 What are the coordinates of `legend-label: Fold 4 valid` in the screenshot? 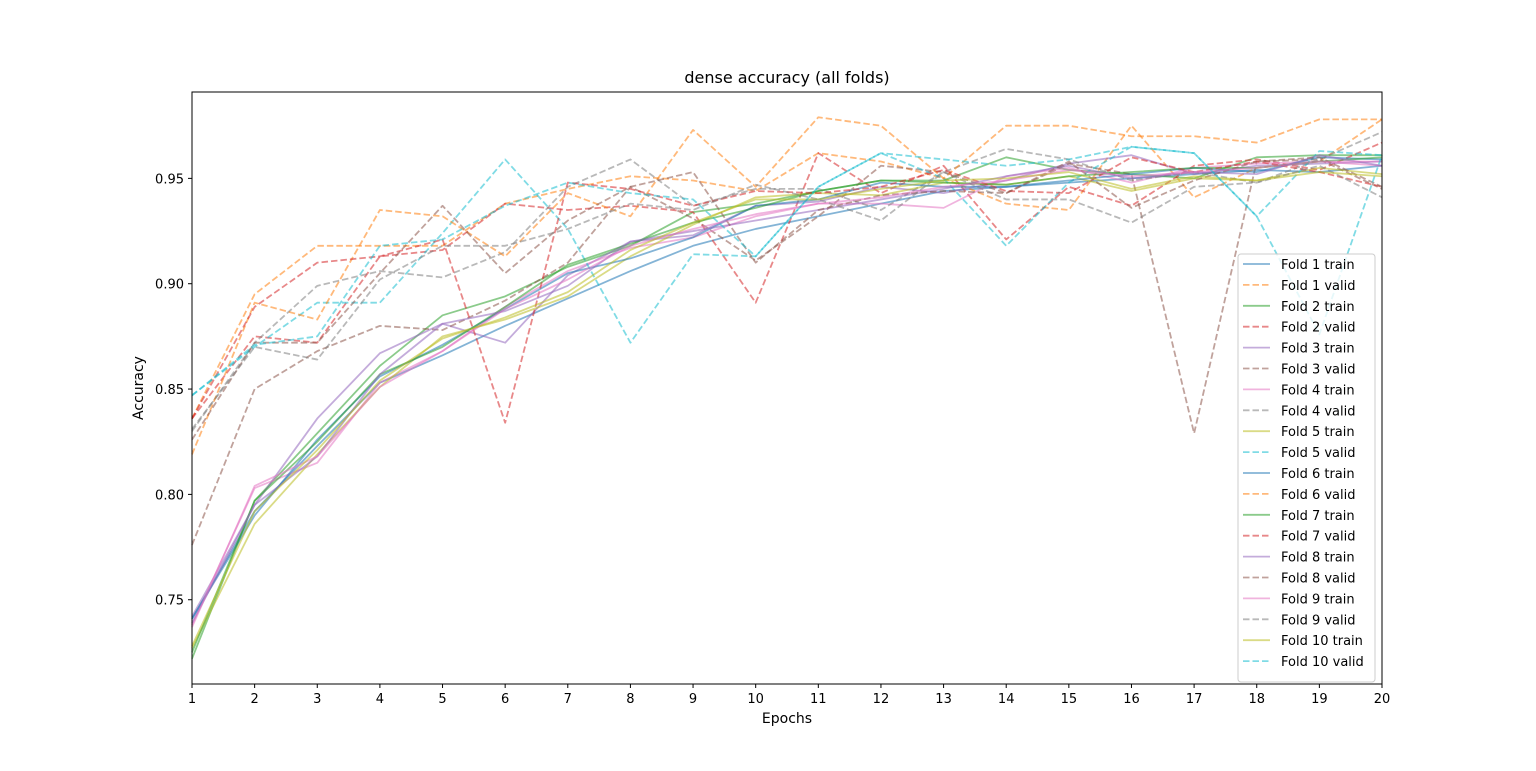 It's located at (1318, 411).